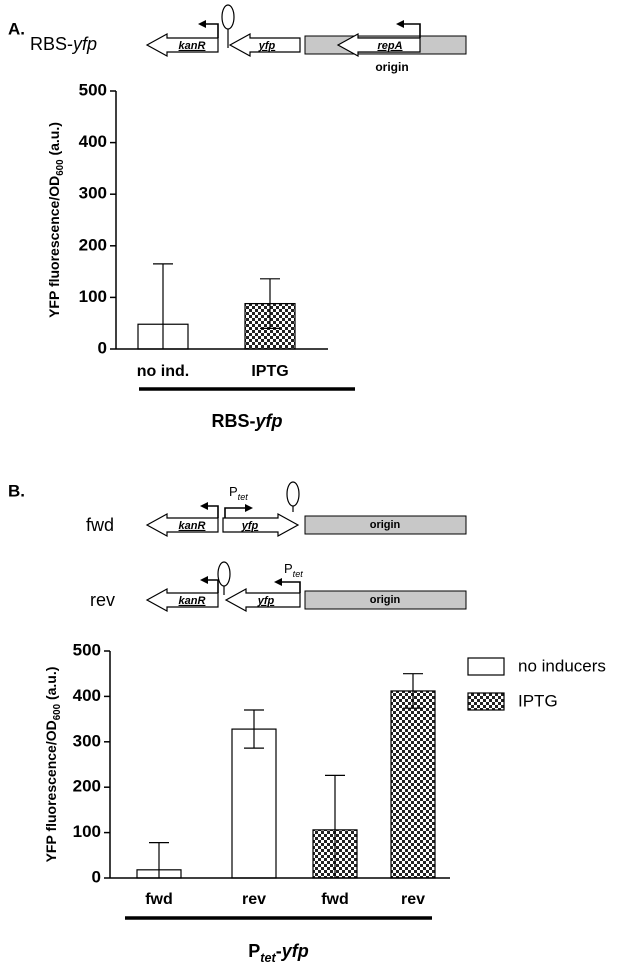  What do you see at coordinates (16, 28) in the screenshot?
I see `panel-label: A.` at bounding box center [16, 28].